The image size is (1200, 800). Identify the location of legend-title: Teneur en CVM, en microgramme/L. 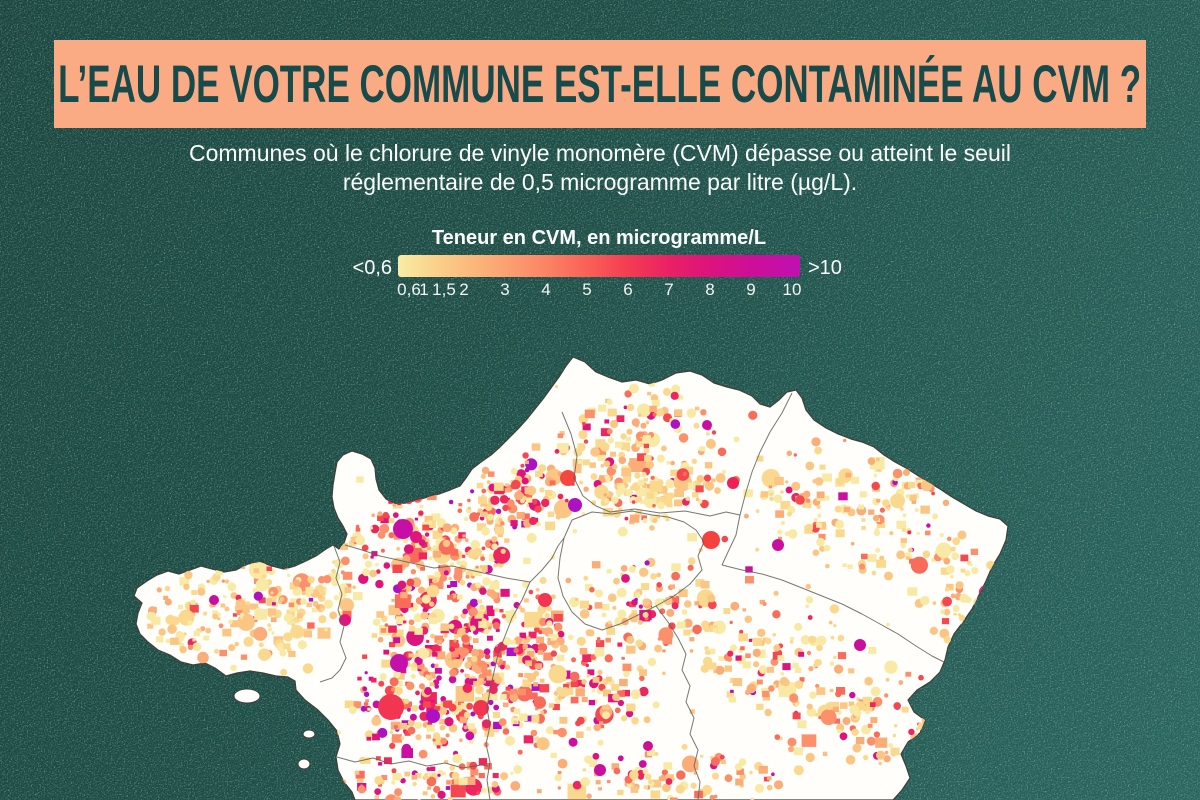
(599, 238).